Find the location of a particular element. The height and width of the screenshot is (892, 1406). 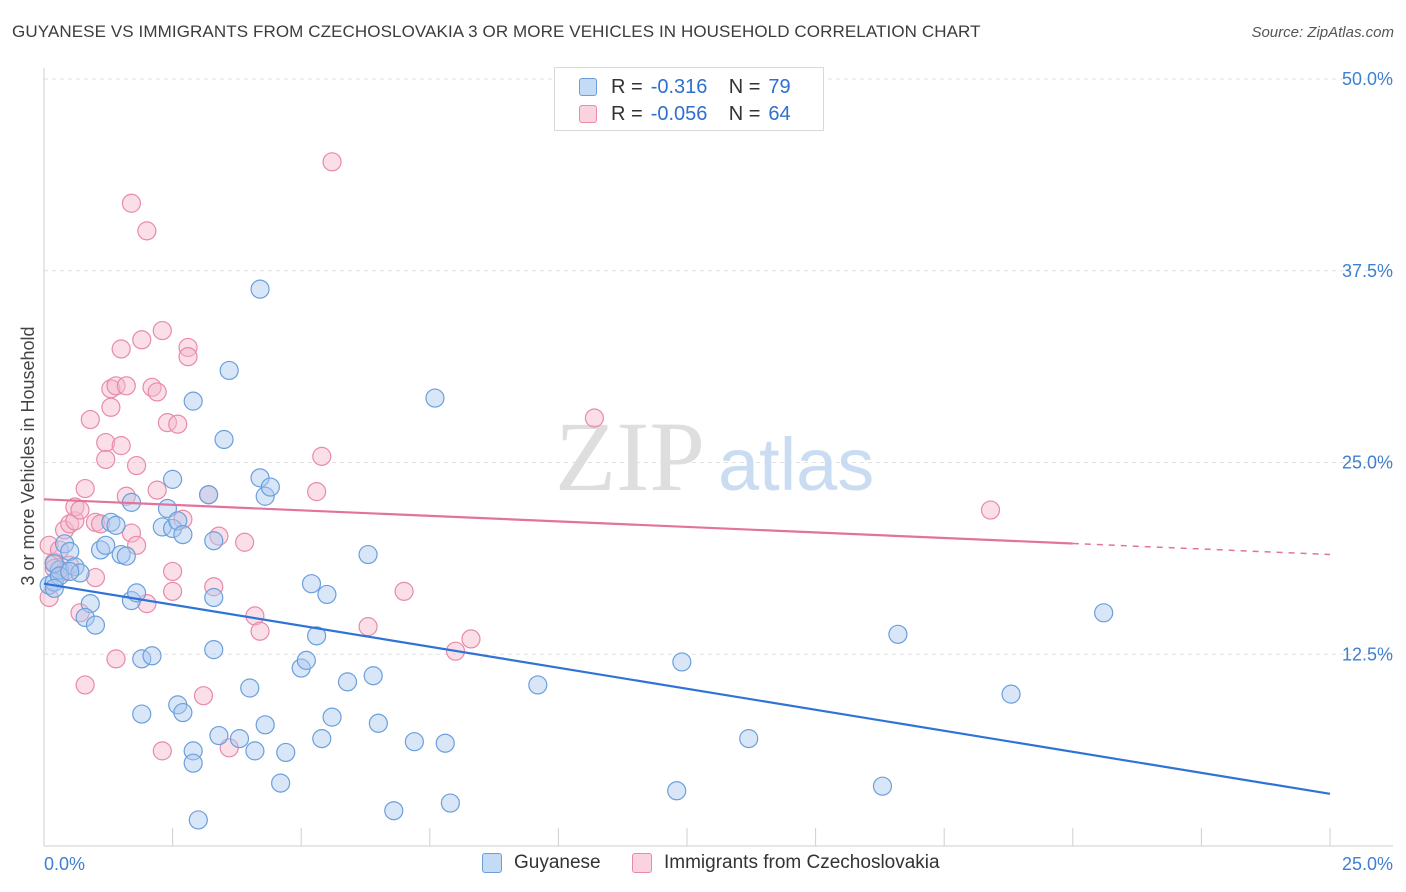

legend-n-value: 79 is located at coordinates (779, 86).